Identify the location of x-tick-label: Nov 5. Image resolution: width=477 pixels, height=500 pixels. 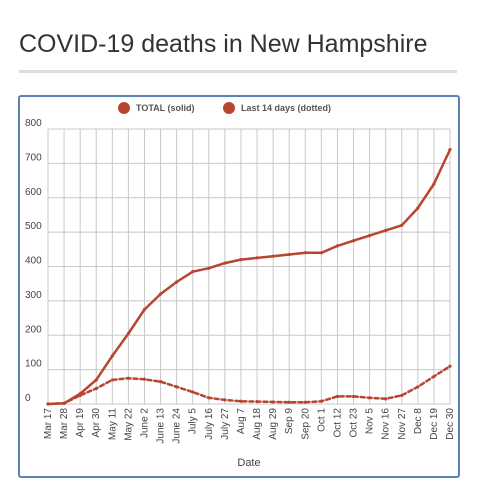
(370, 421).